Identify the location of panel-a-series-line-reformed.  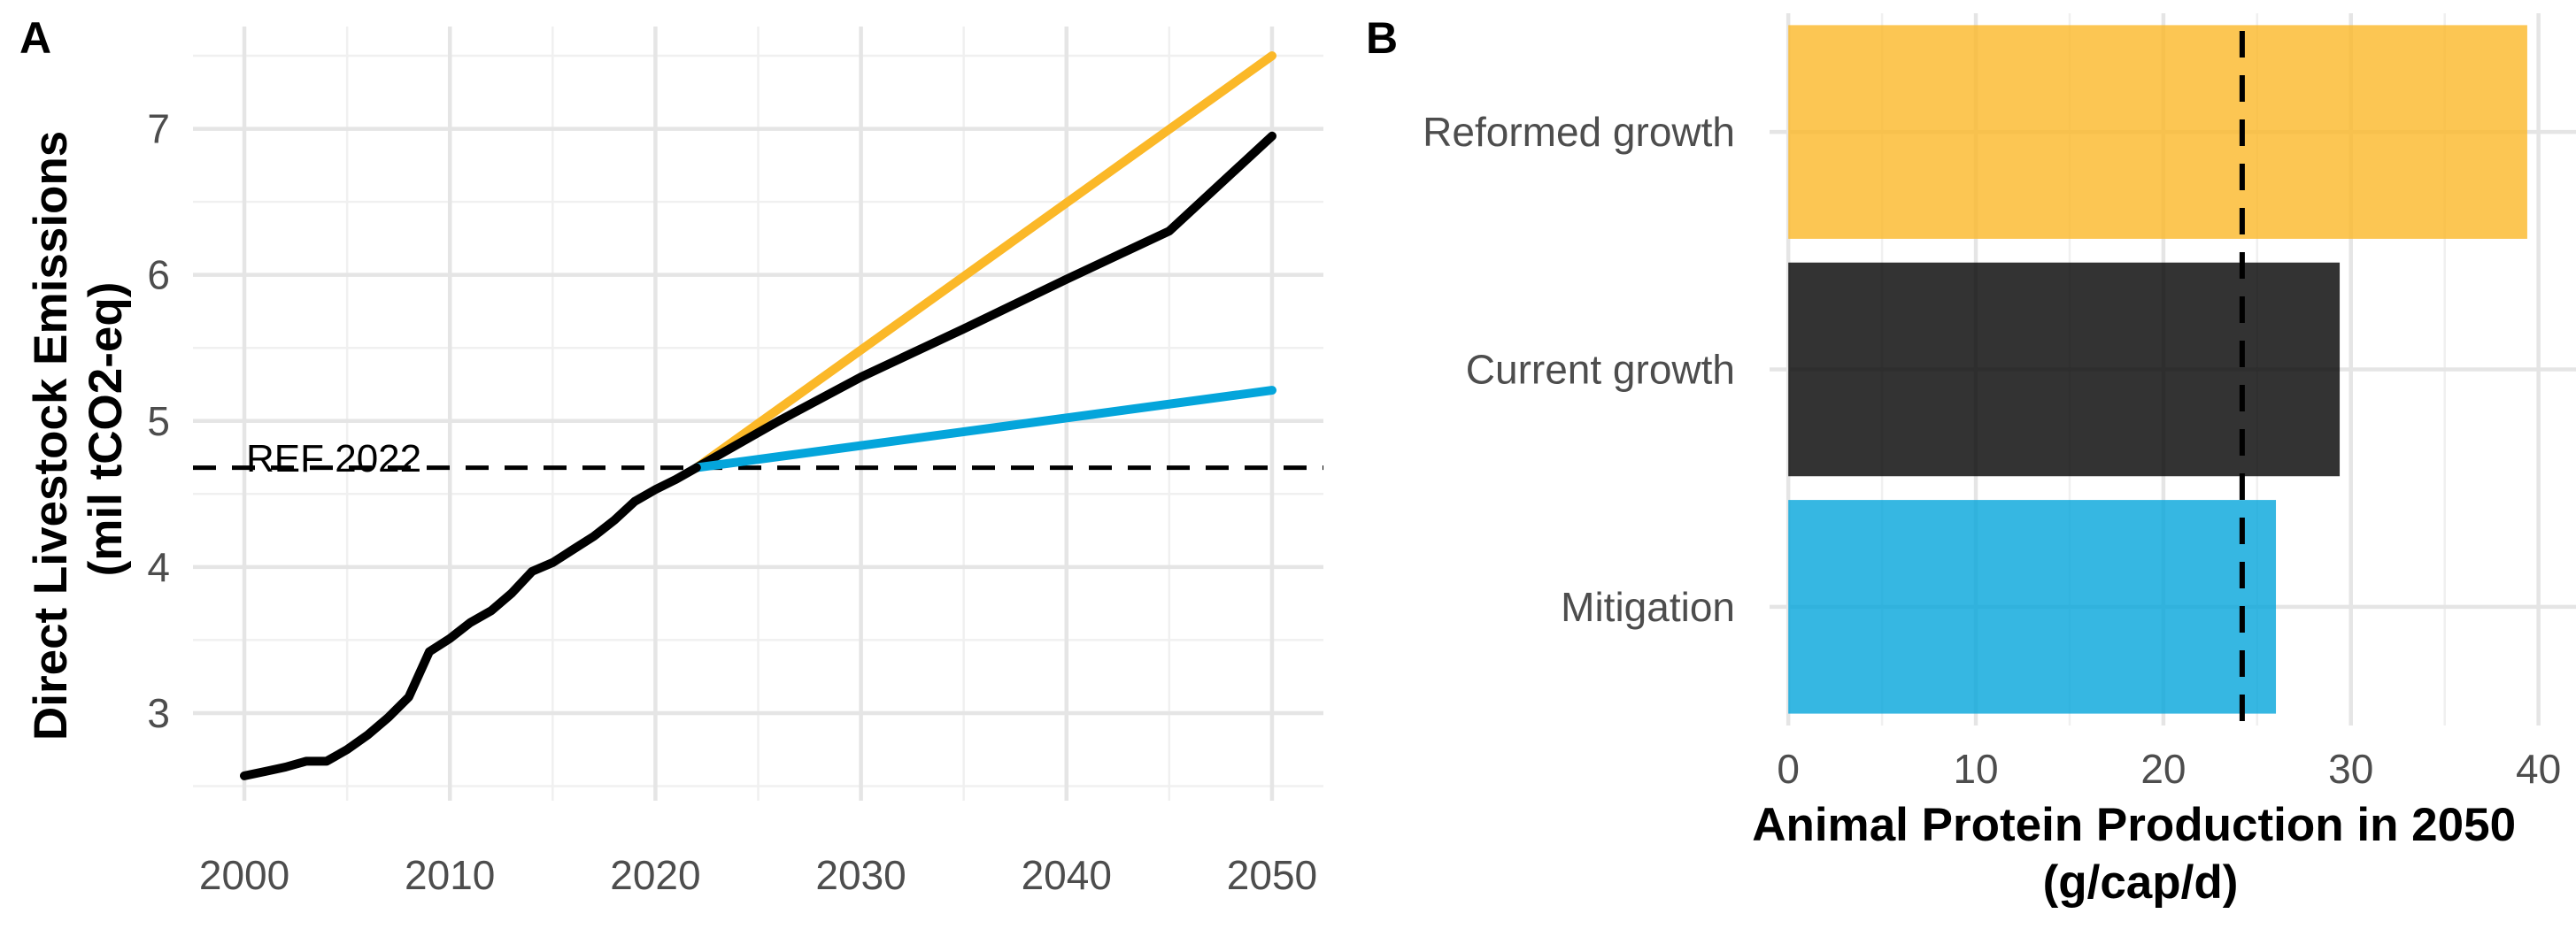
(983, 261).